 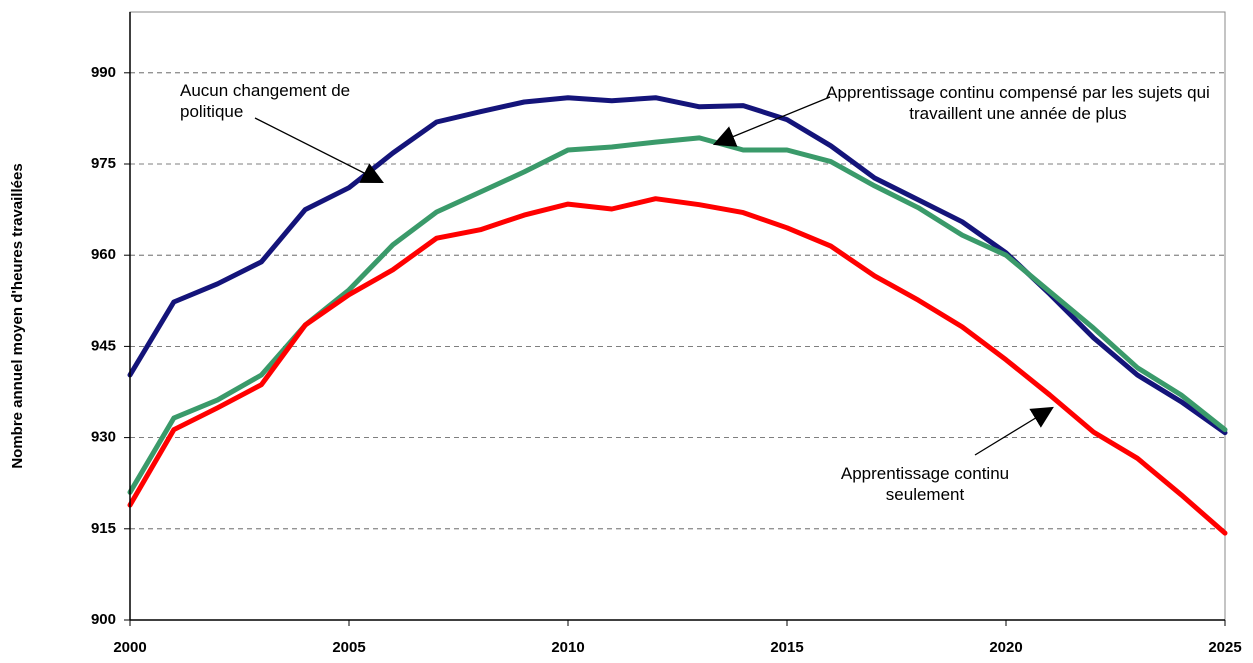 What do you see at coordinates (103, 163) in the screenshot?
I see `y-tick-label: 975` at bounding box center [103, 163].